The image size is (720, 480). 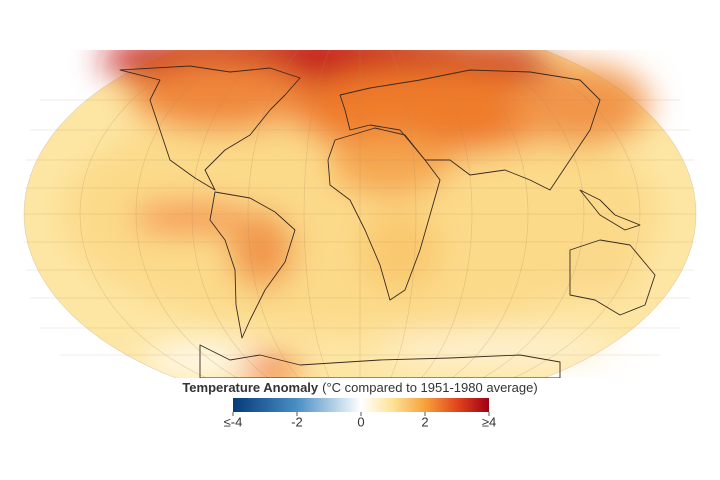 What do you see at coordinates (297, 421) in the screenshot?
I see `colorbar-tick-label: -2` at bounding box center [297, 421].